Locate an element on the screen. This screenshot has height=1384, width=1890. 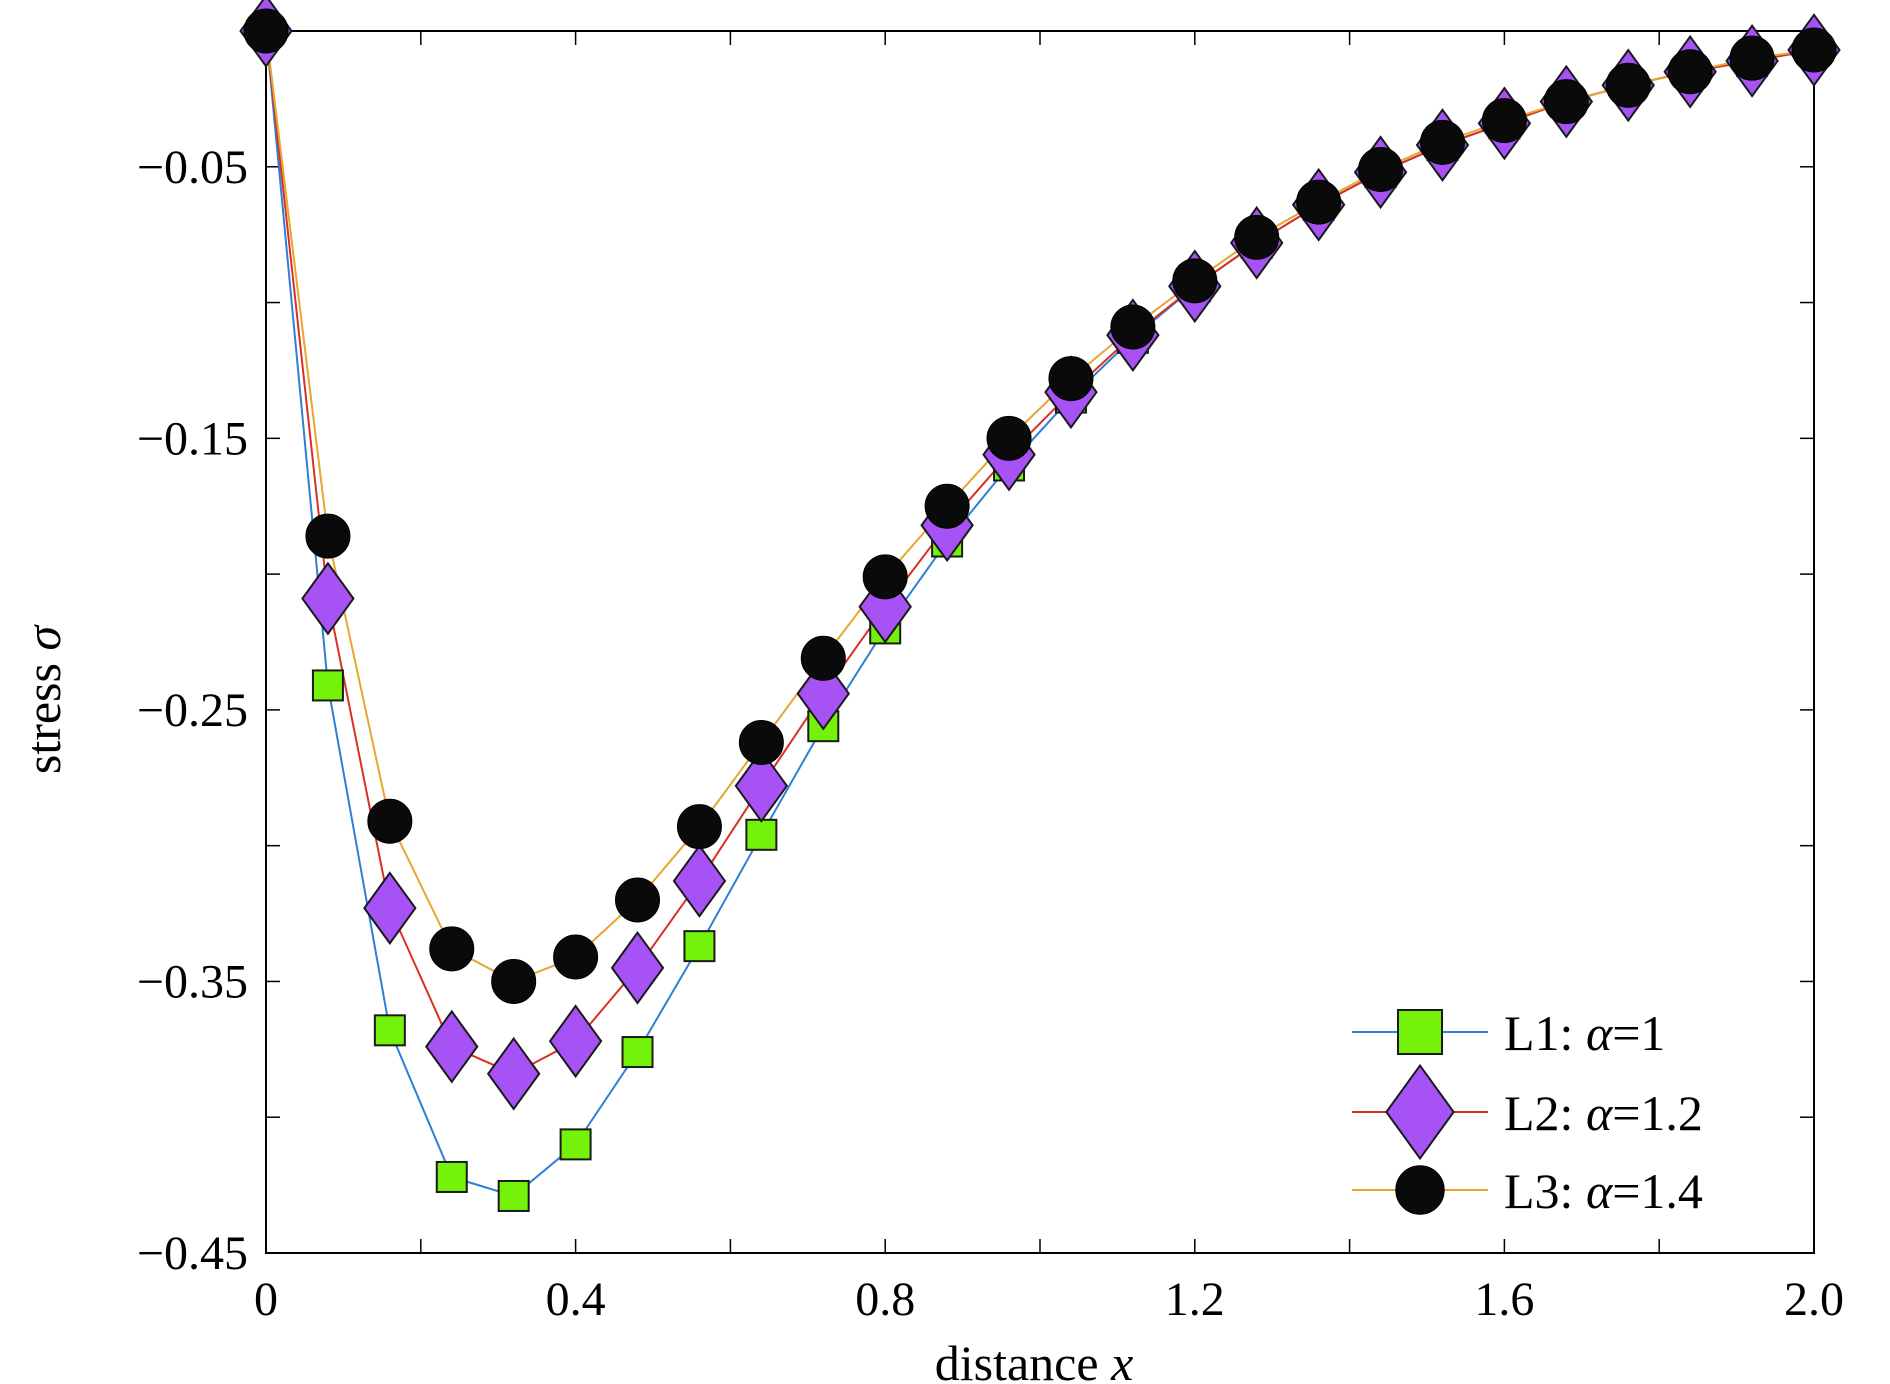
legend-marker-l1 is located at coordinates (1420, 1032).